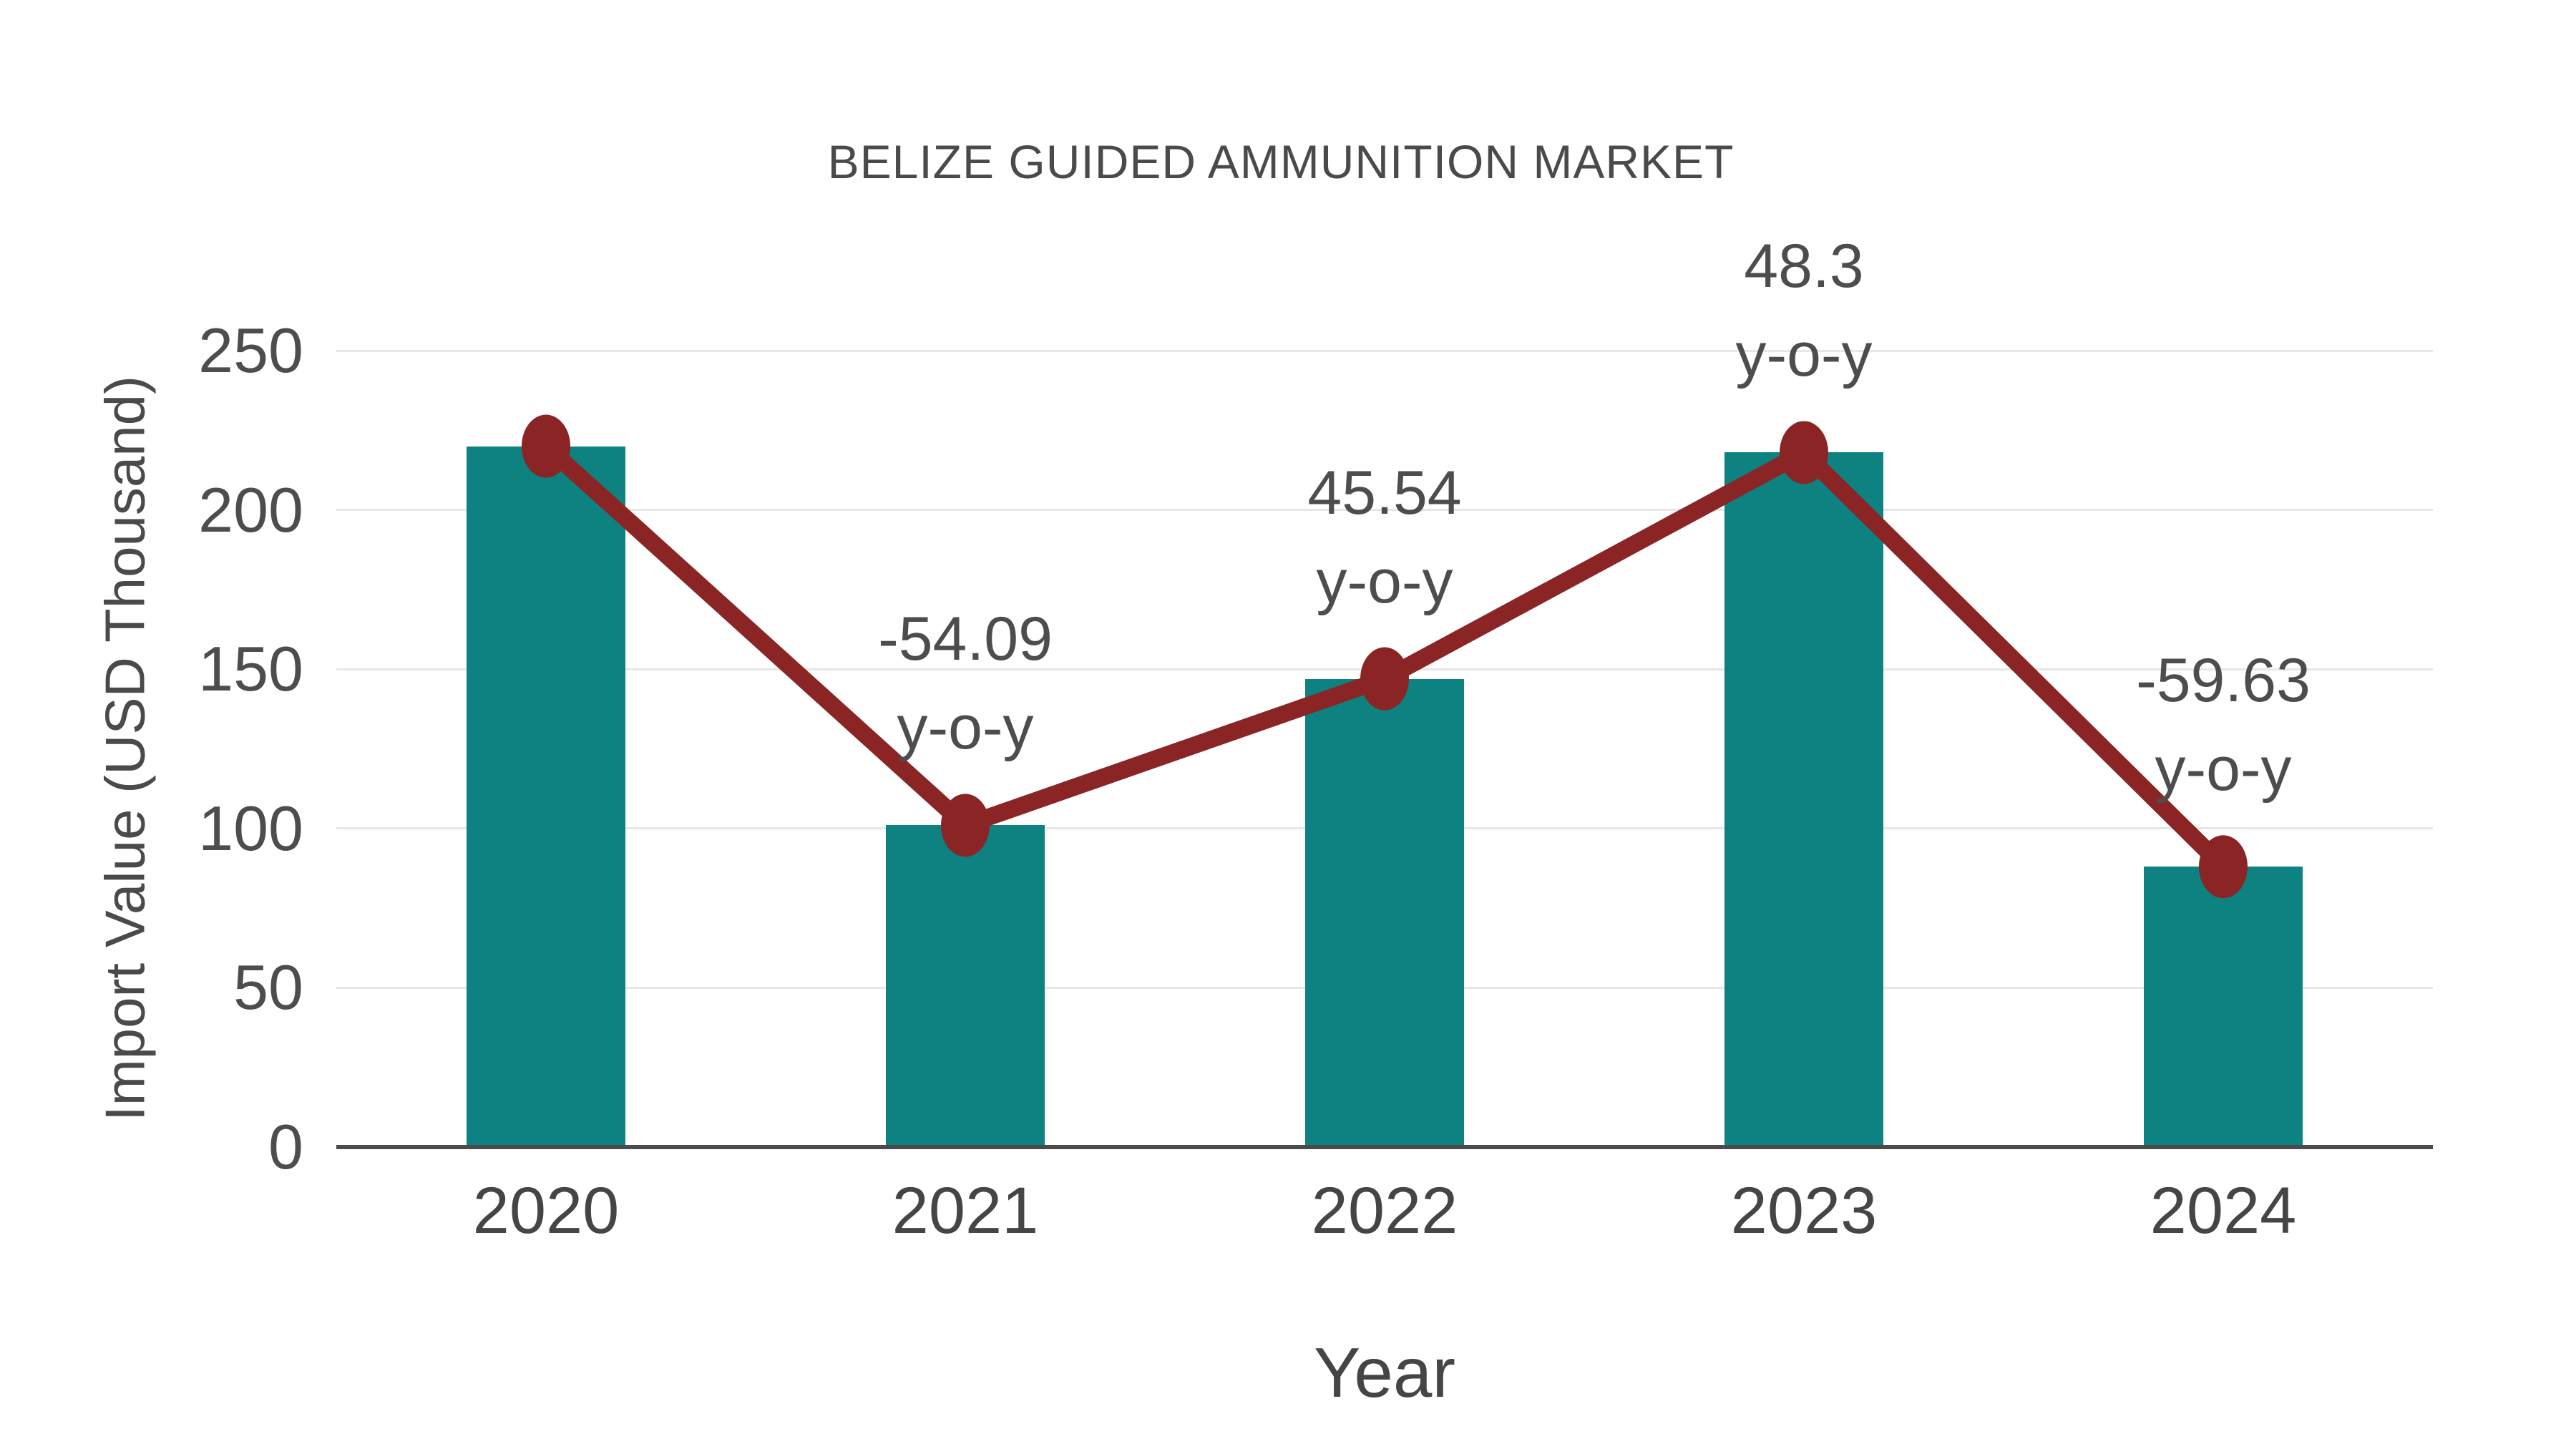  What do you see at coordinates (2223, 867) in the screenshot?
I see `line-marker-2024` at bounding box center [2223, 867].